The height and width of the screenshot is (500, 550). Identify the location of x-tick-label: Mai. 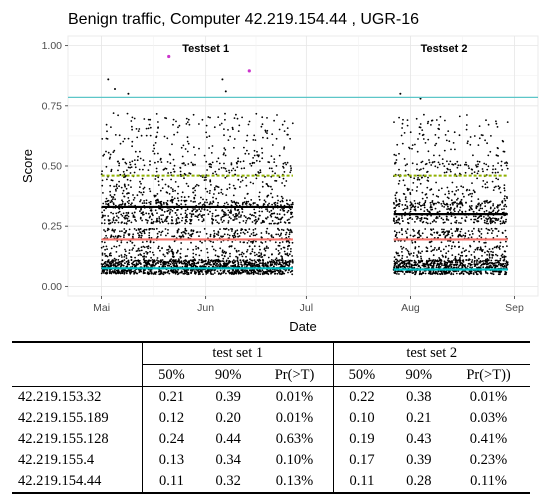
(101, 308).